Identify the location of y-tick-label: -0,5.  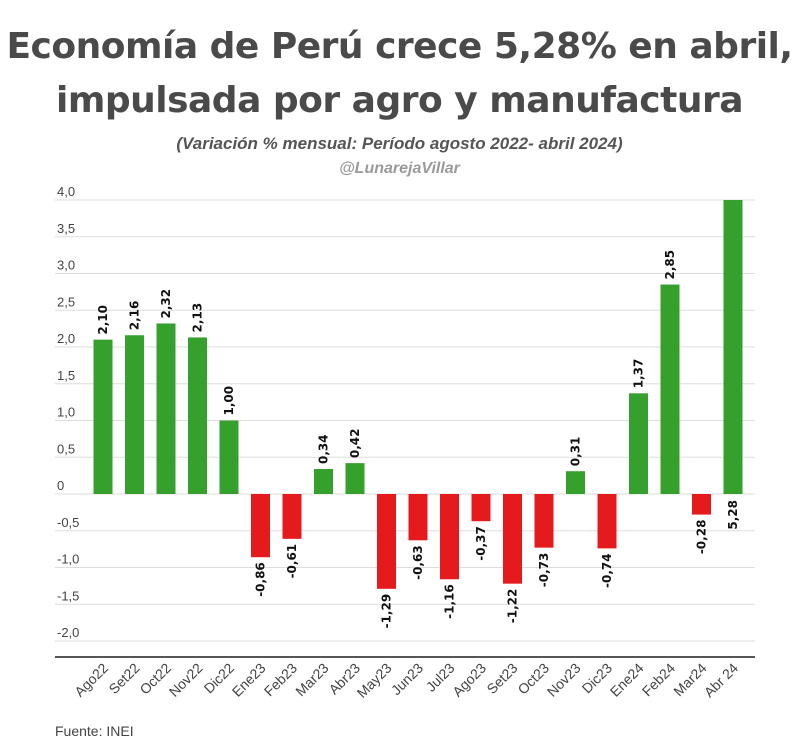
(68, 522).